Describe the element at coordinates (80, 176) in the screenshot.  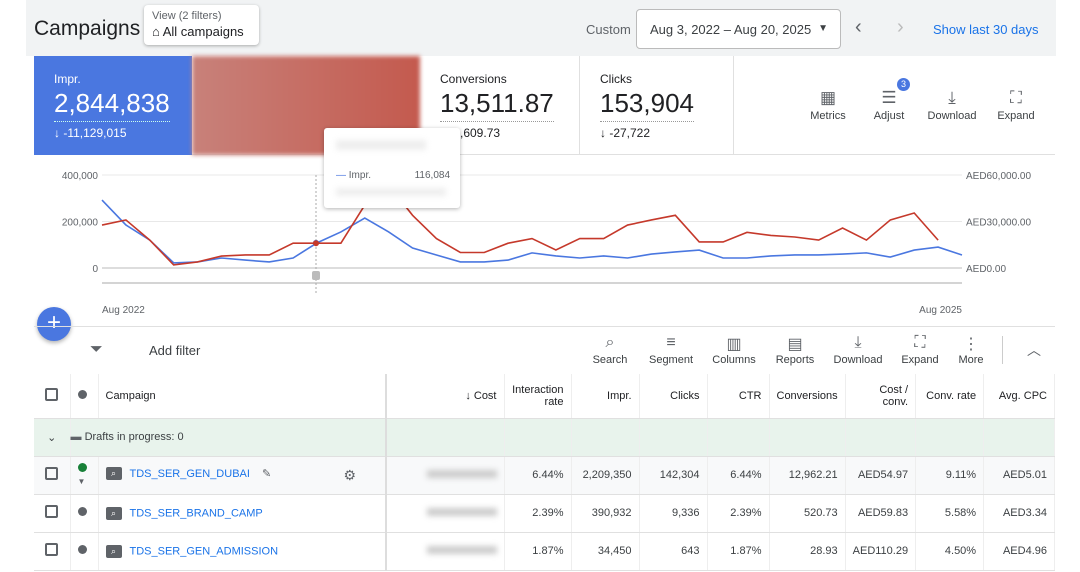
I see `y-tick-left: 400,000` at that location.